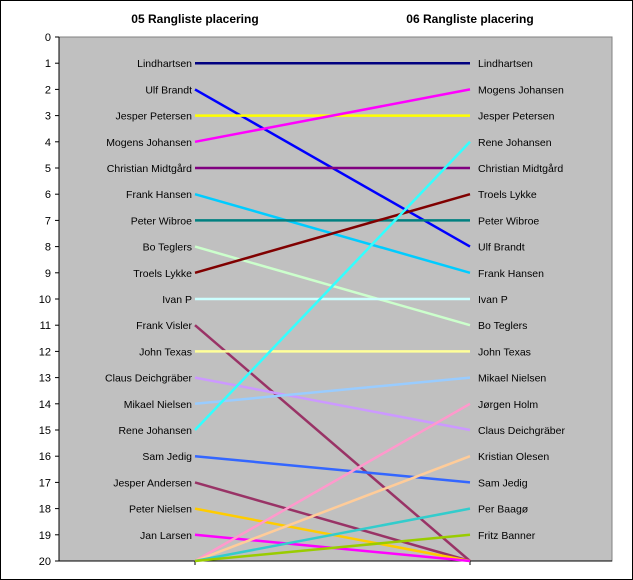 Image resolution: width=633 pixels, height=580 pixels. Describe the element at coordinates (159, 195) in the screenshot. I see `series-label-left: Frank Hansen` at that location.